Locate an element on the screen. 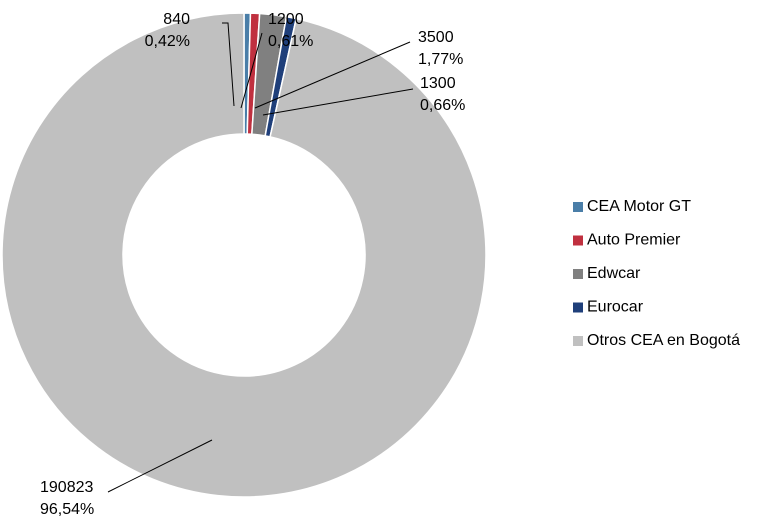  data-label-value: 190823 is located at coordinates (66, 487).